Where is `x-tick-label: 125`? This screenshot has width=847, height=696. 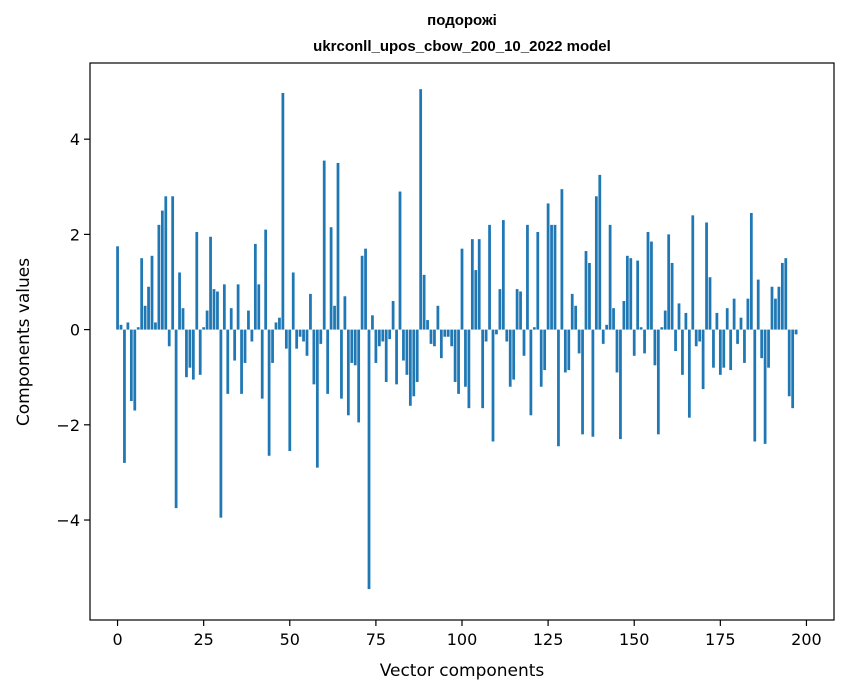
x-tick-label: 125 is located at coordinates (548, 639).